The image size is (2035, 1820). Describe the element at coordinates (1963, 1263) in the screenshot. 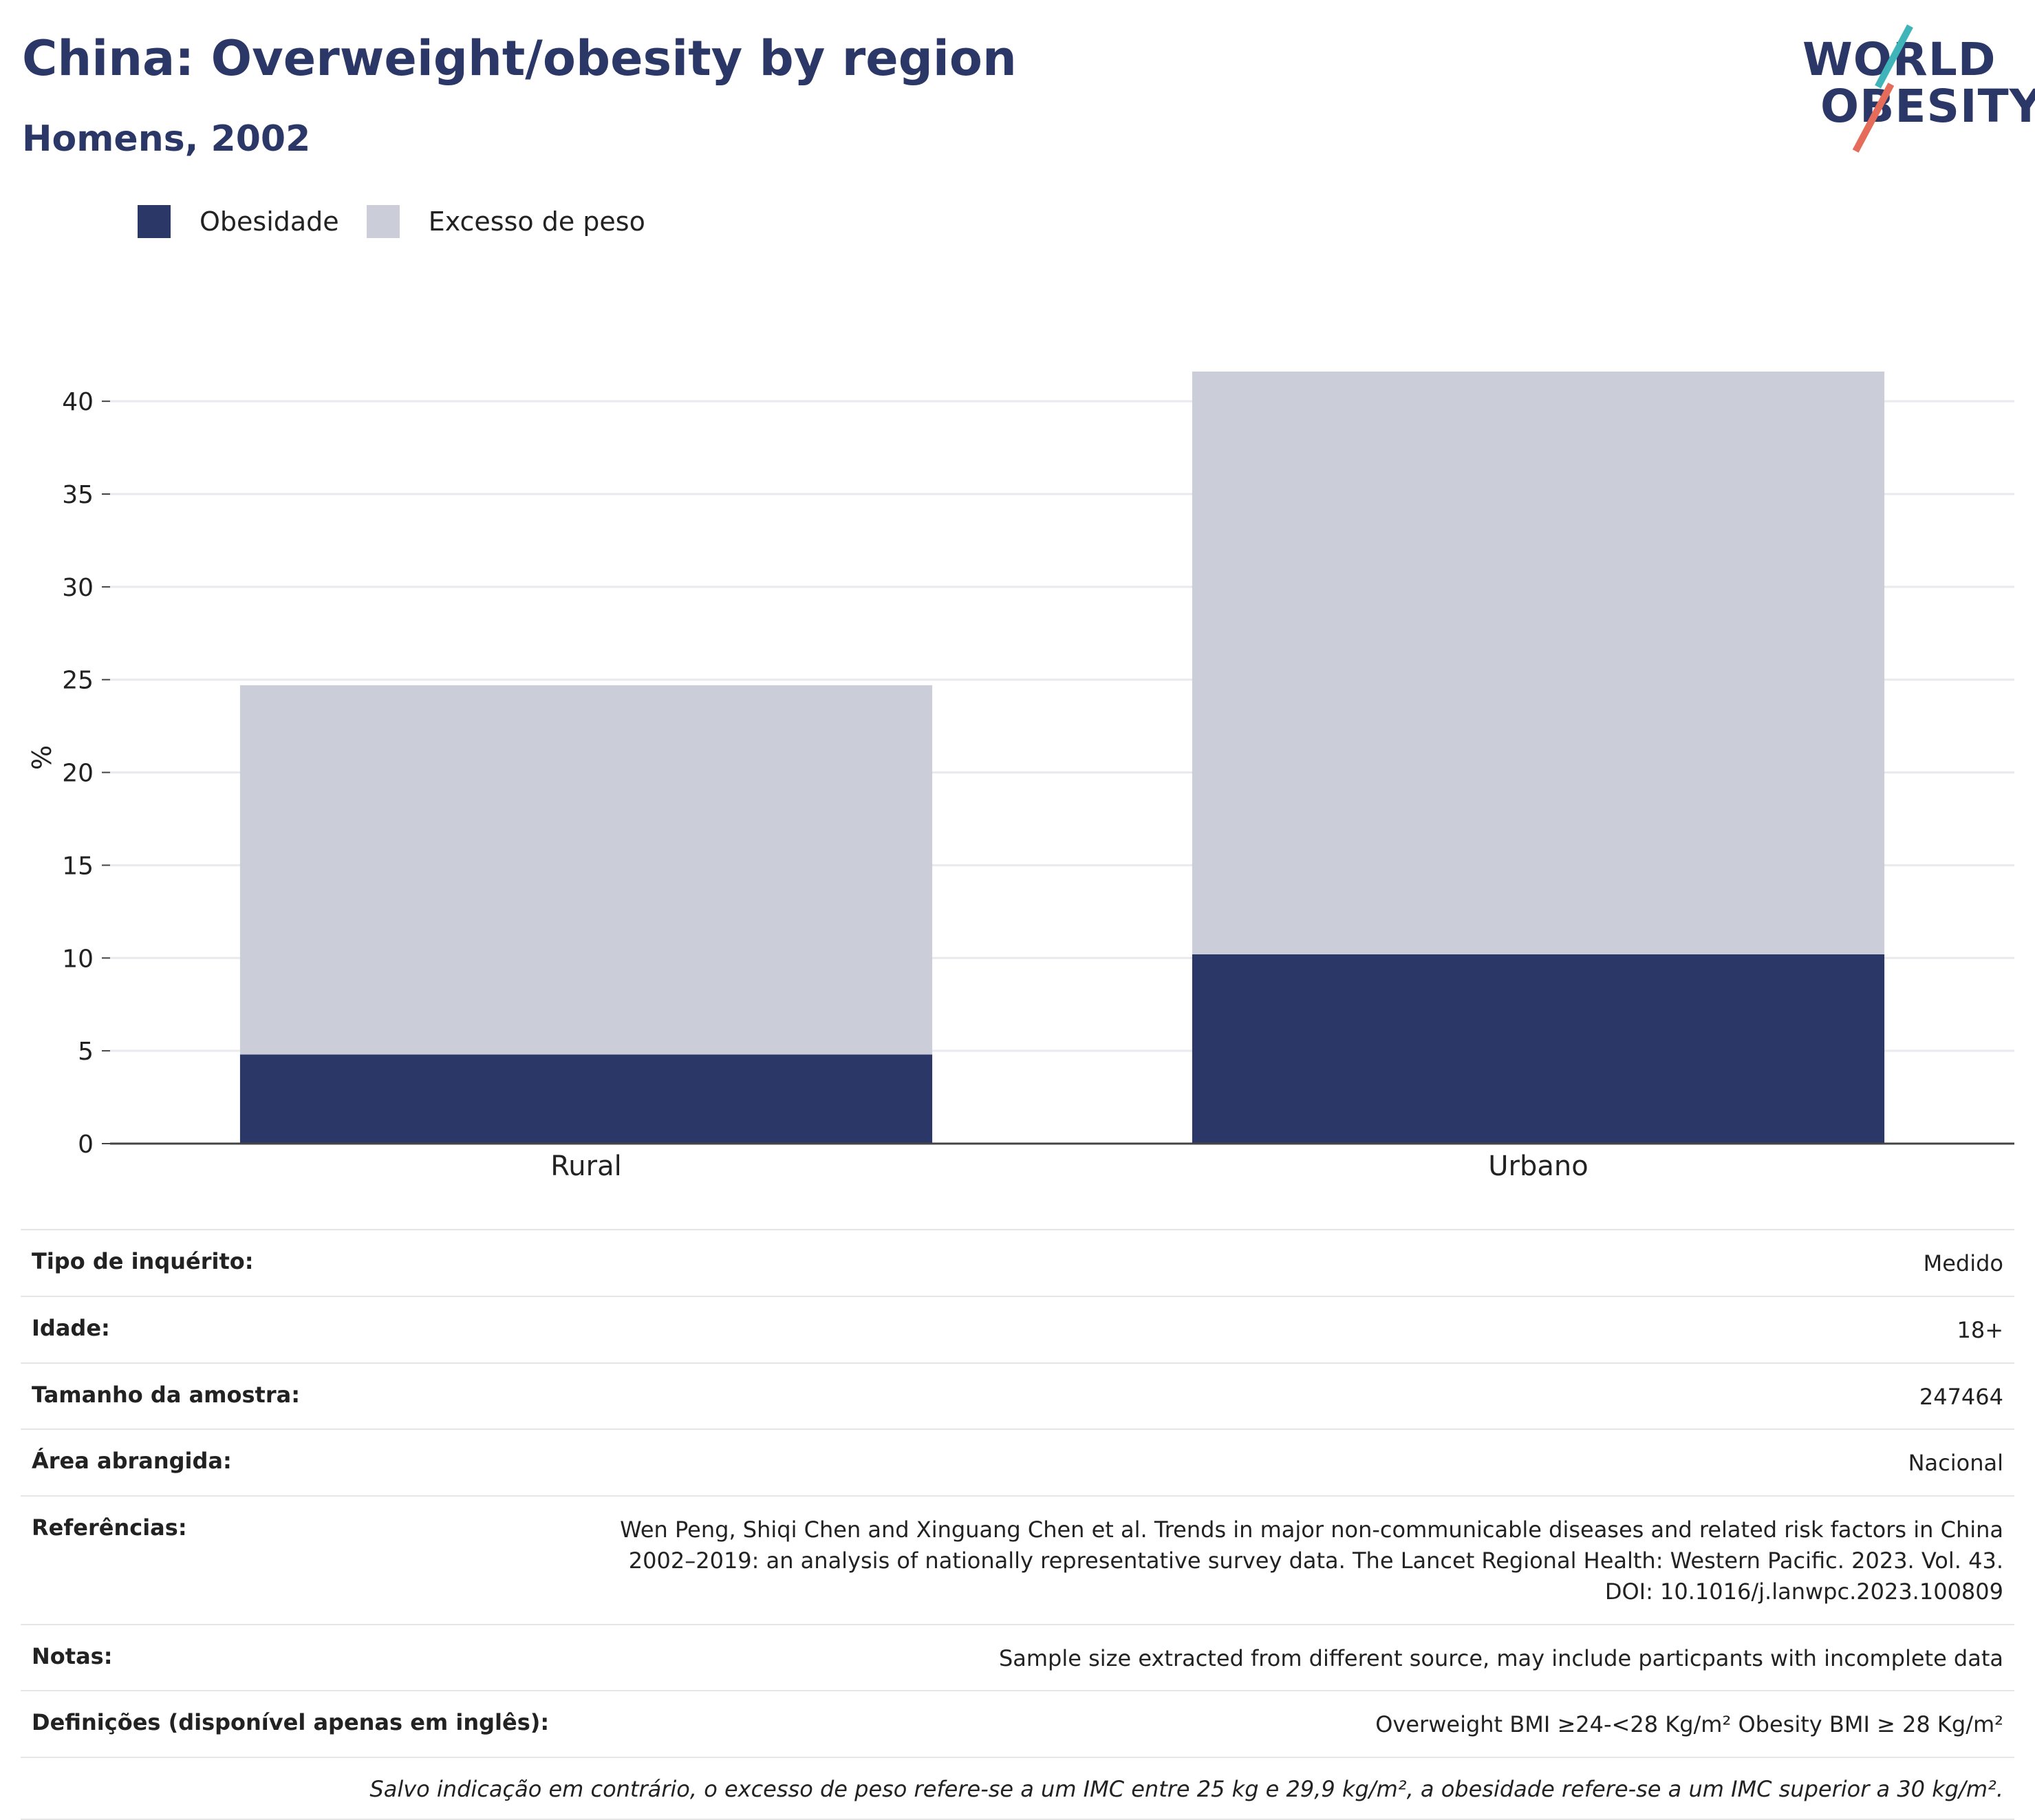

I see `info-value: Medido` at that location.